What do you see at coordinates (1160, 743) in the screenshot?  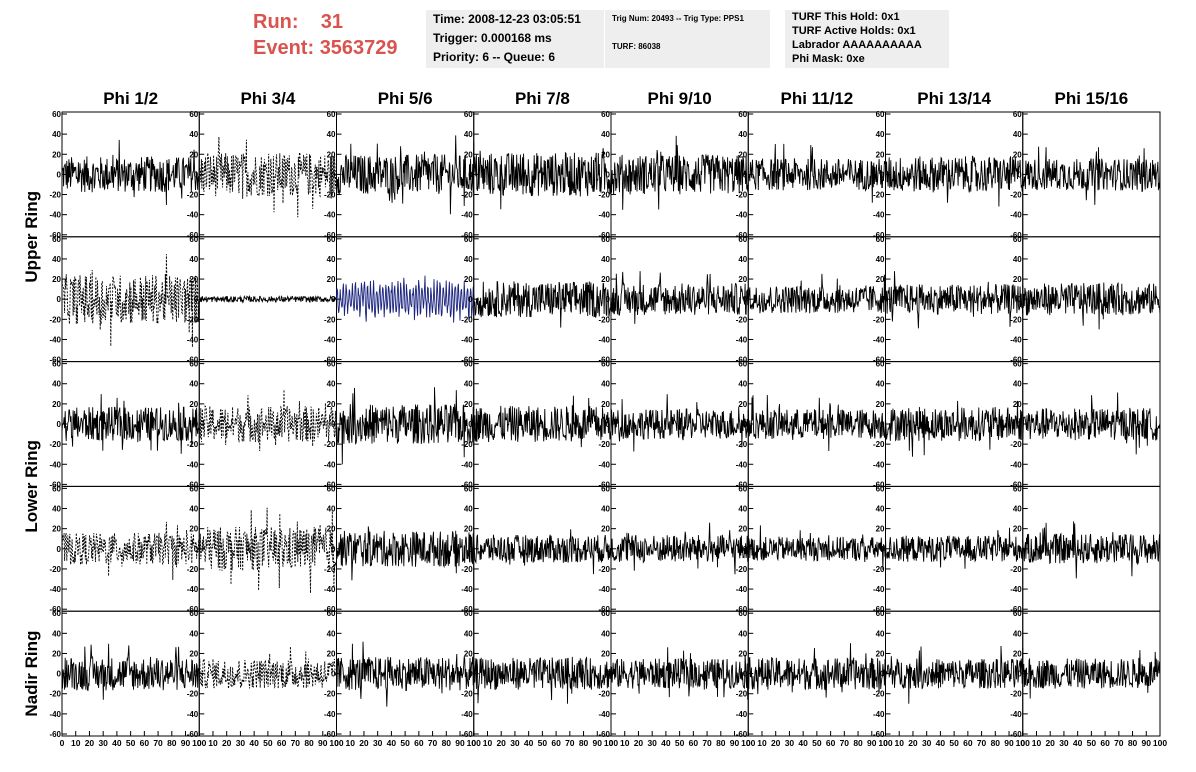 I see `x-tick-label: 100` at bounding box center [1160, 743].